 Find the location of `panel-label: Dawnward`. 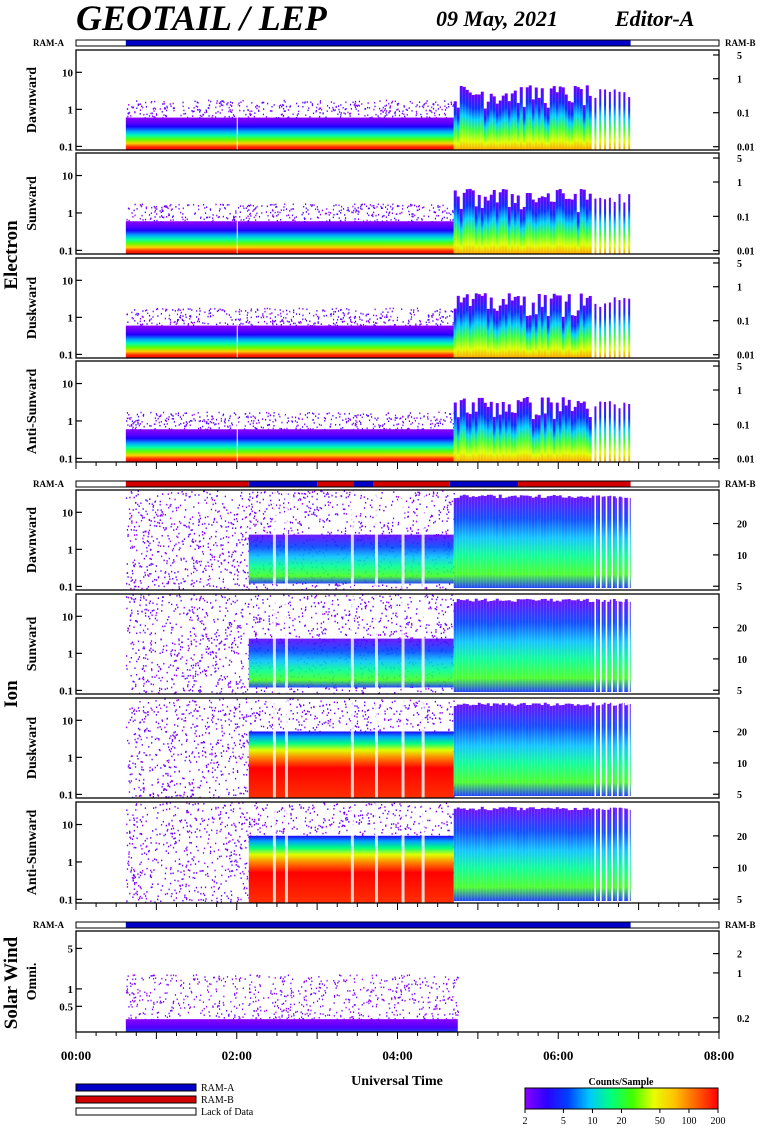

panel-label: Dawnward is located at coordinates (32, 100).